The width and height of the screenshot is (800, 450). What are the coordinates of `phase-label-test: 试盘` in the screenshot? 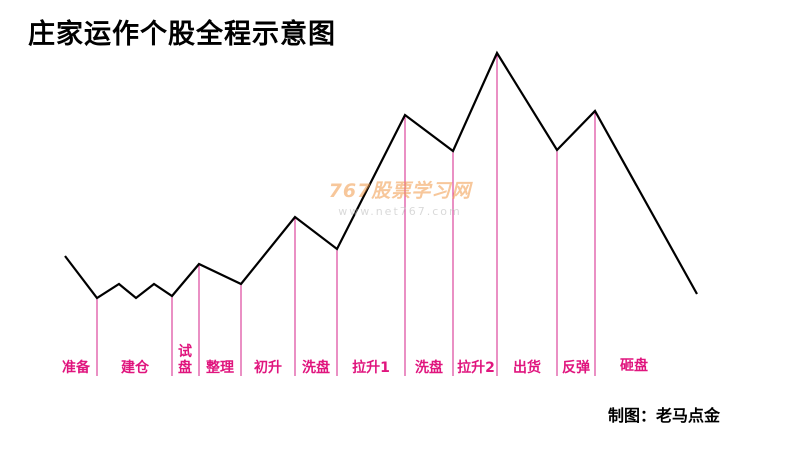 It's located at (185, 359).